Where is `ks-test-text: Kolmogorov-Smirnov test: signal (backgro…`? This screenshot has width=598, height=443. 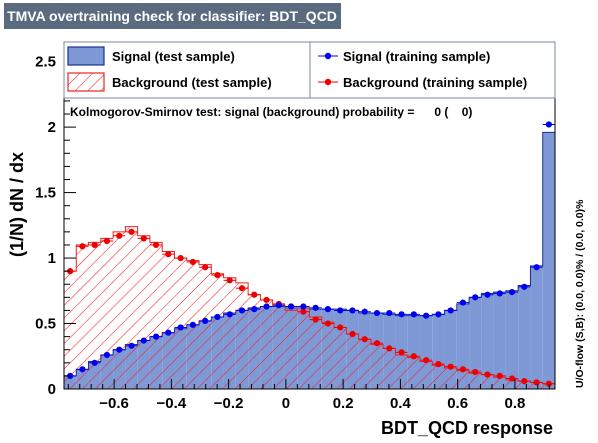 ks-test-text: Kolmogorov-Smirnov test: signal (backgro… is located at coordinates (271, 112).